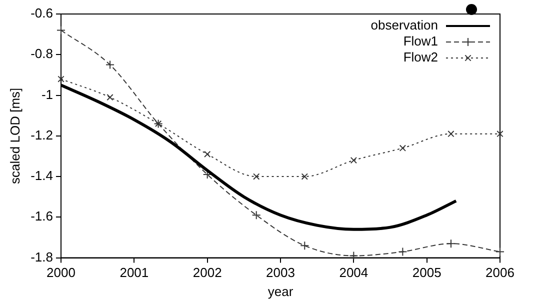 The image size is (540, 300). Describe the element at coordinates (420, 57) in the screenshot. I see `legend-label: Flow2` at that location.